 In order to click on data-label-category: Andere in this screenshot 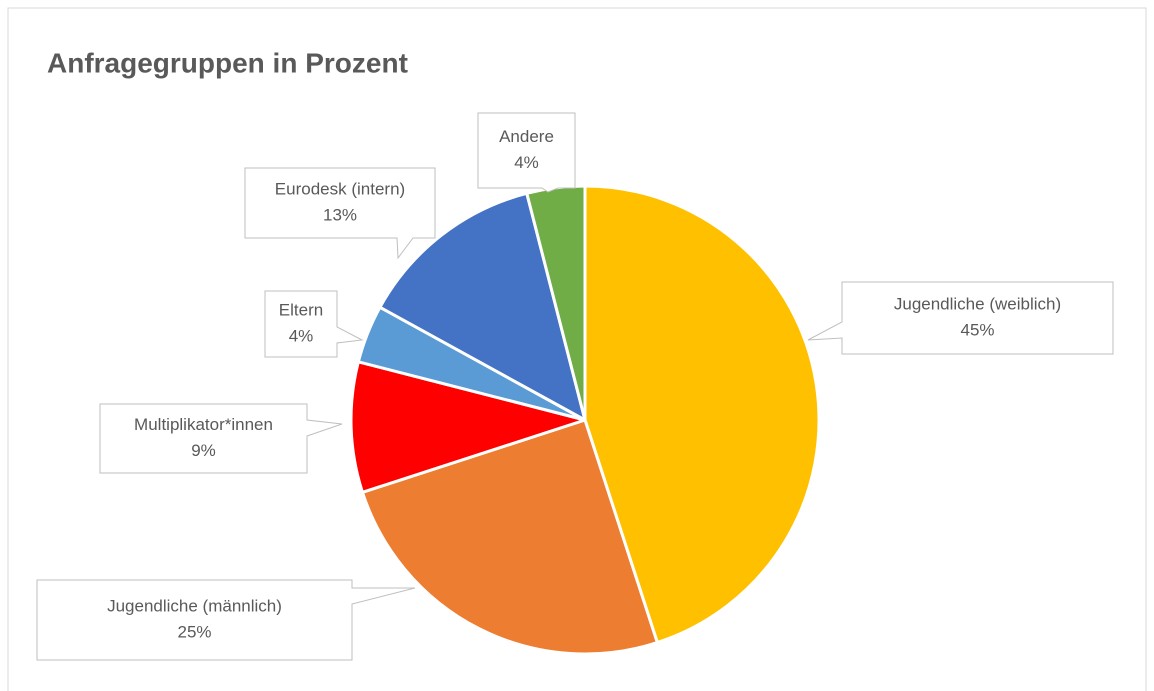, I will do `click(526, 136)`.